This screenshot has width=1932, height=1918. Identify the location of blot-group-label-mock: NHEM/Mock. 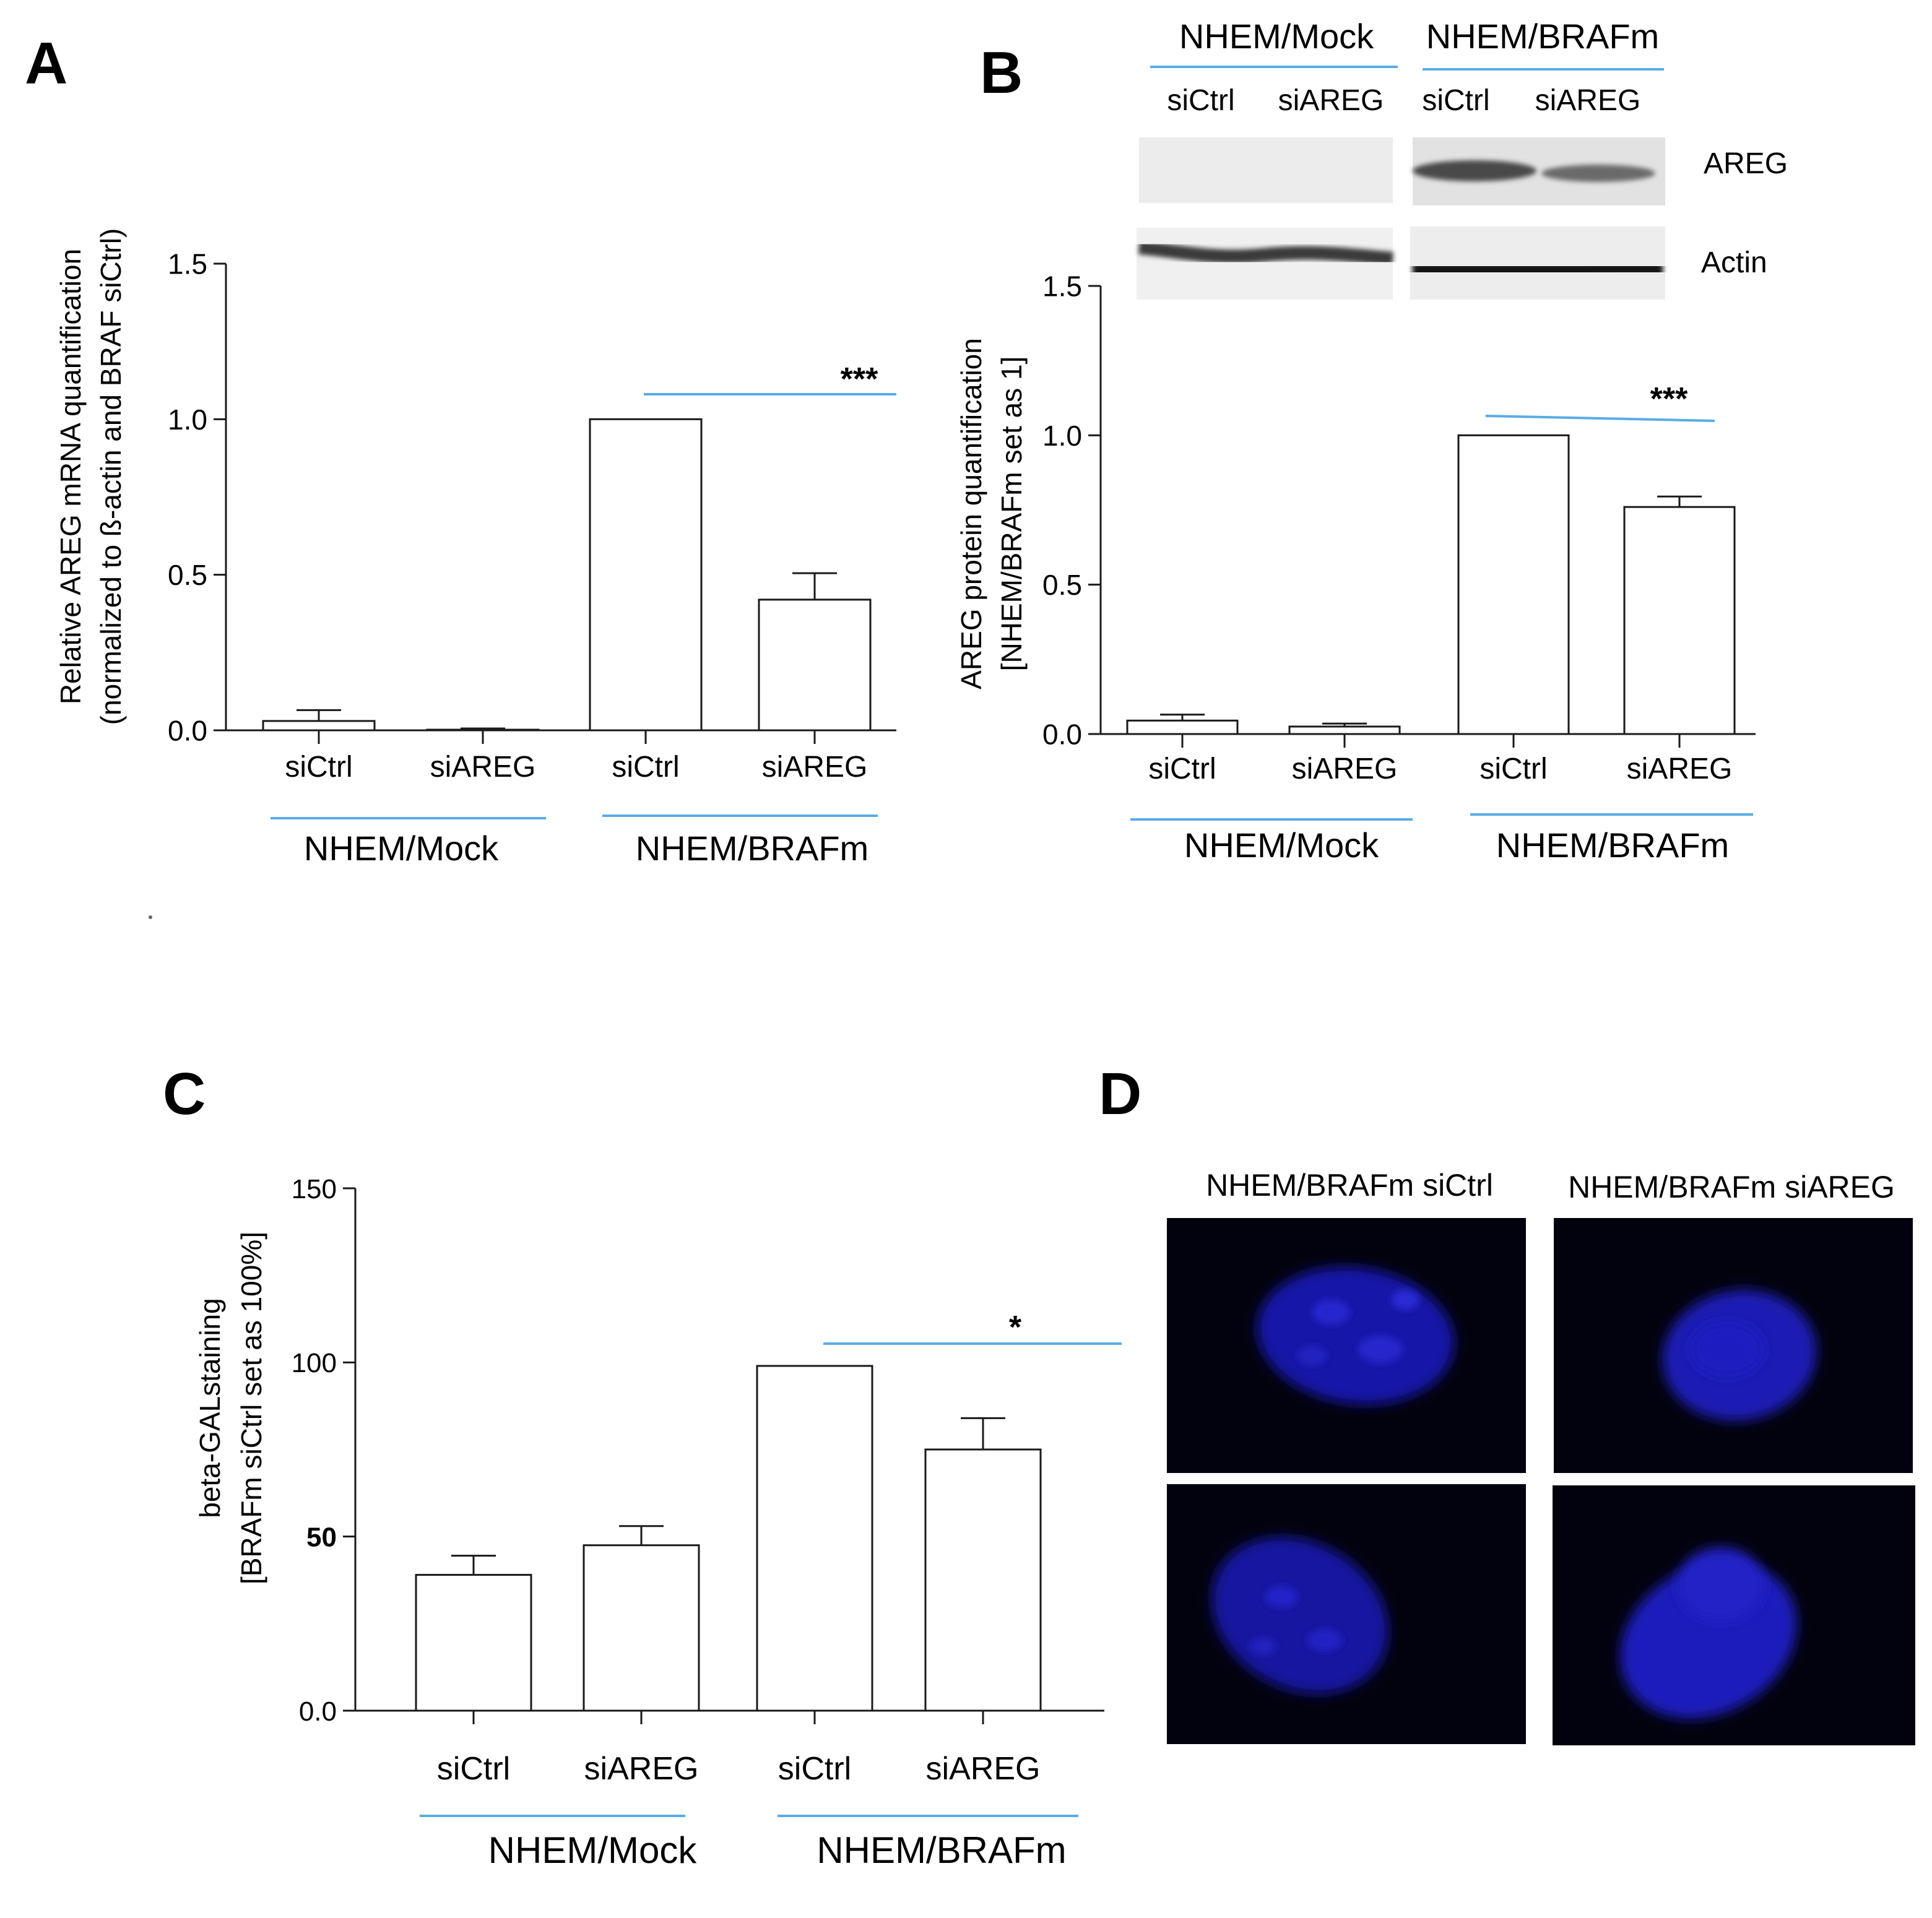
(1276, 36).